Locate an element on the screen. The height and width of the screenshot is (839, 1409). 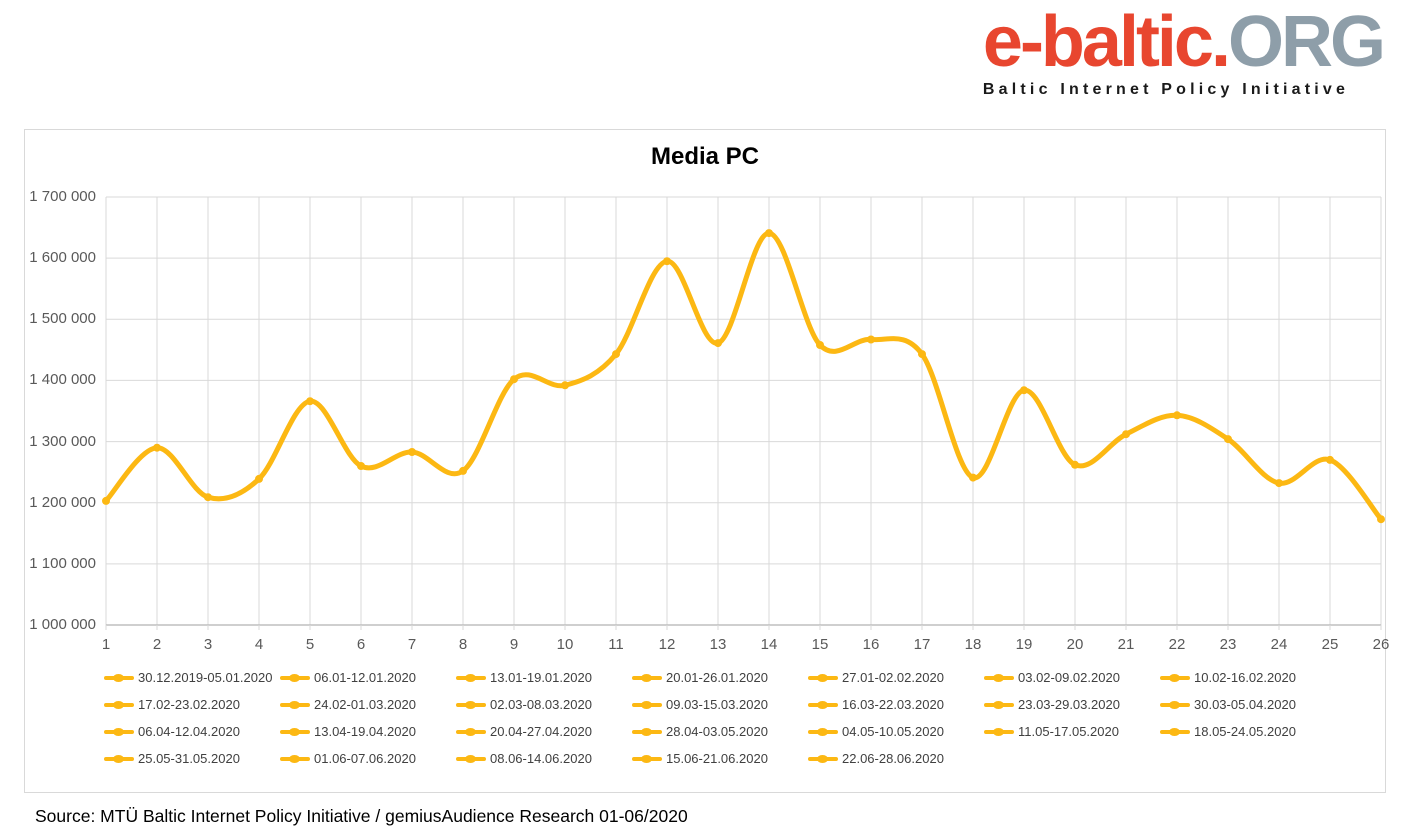
legend-label: 01.06-07.06.2020 is located at coordinates (365, 758).